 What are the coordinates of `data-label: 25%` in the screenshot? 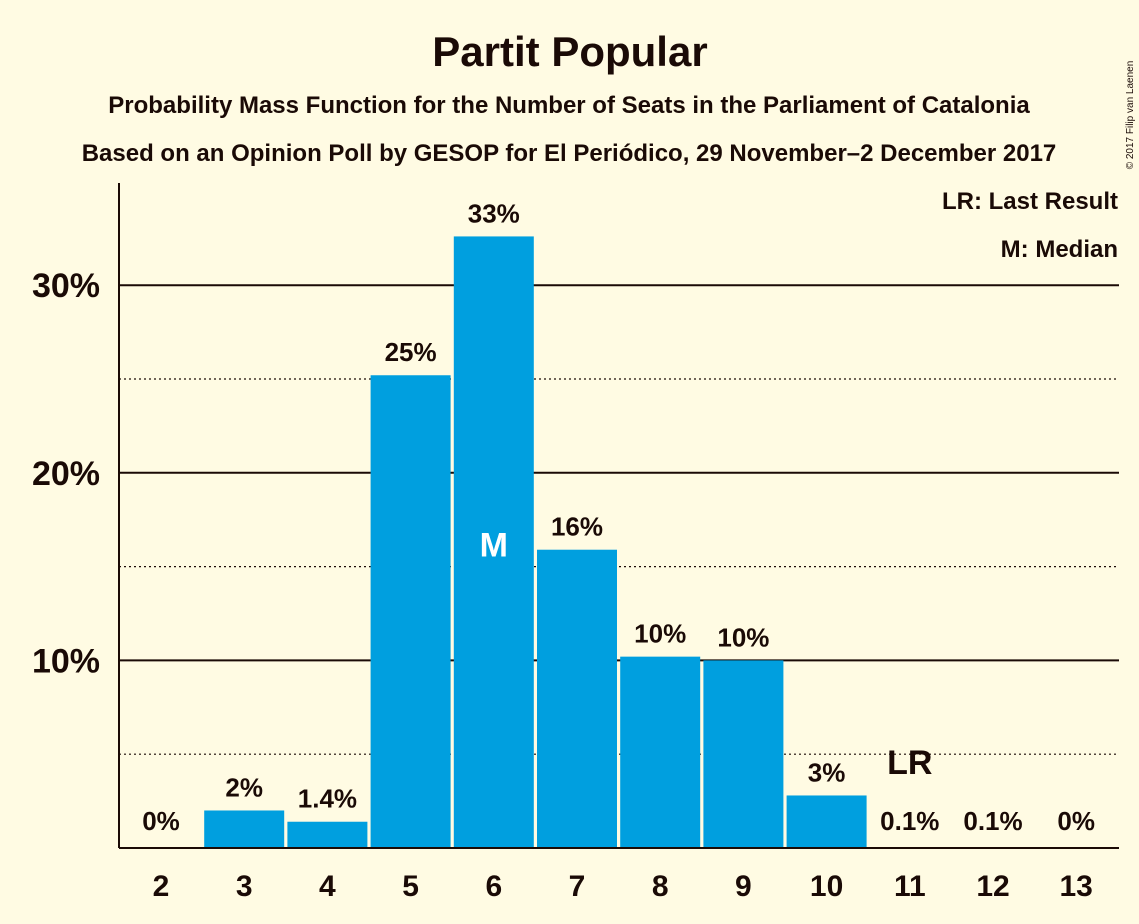 It's located at (411, 352).